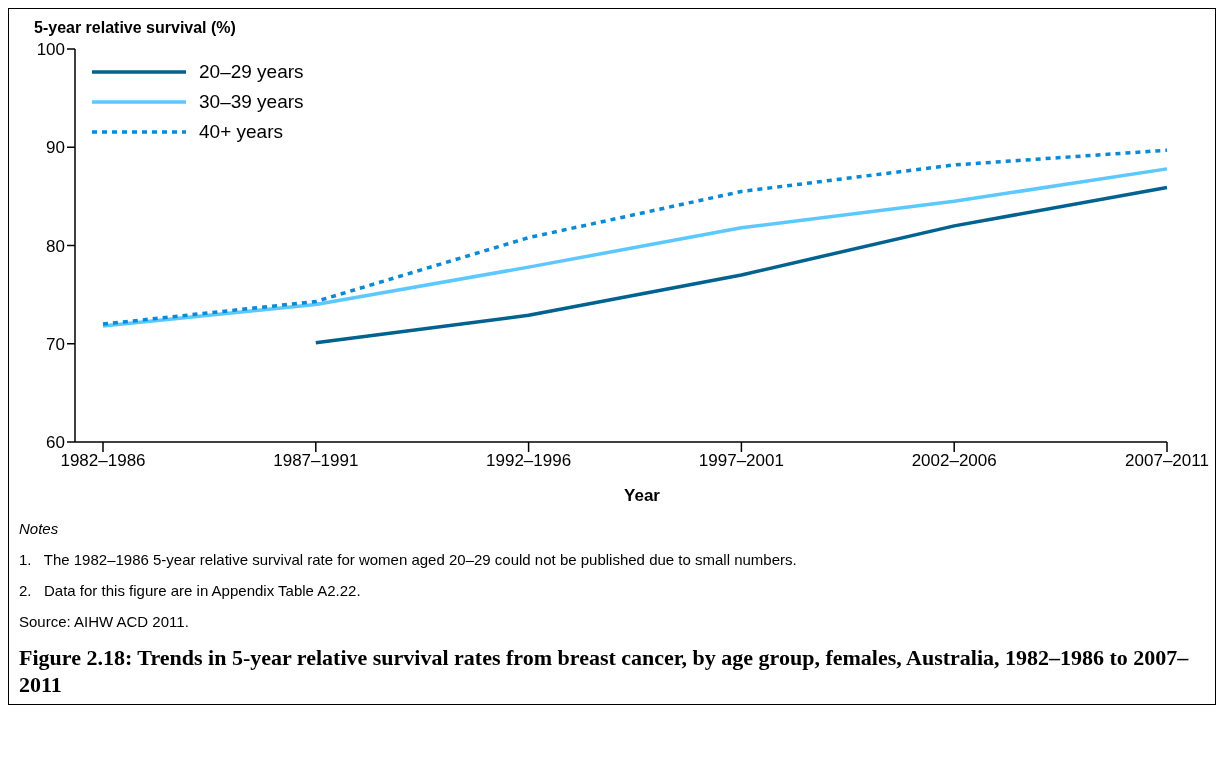 The height and width of the screenshot is (774, 1224). Describe the element at coordinates (408, 559) in the screenshot. I see `text: 1. The 1982–1986 5-year relative survival rate for women aged 20–29 could not be published due to small numbers.` at that location.